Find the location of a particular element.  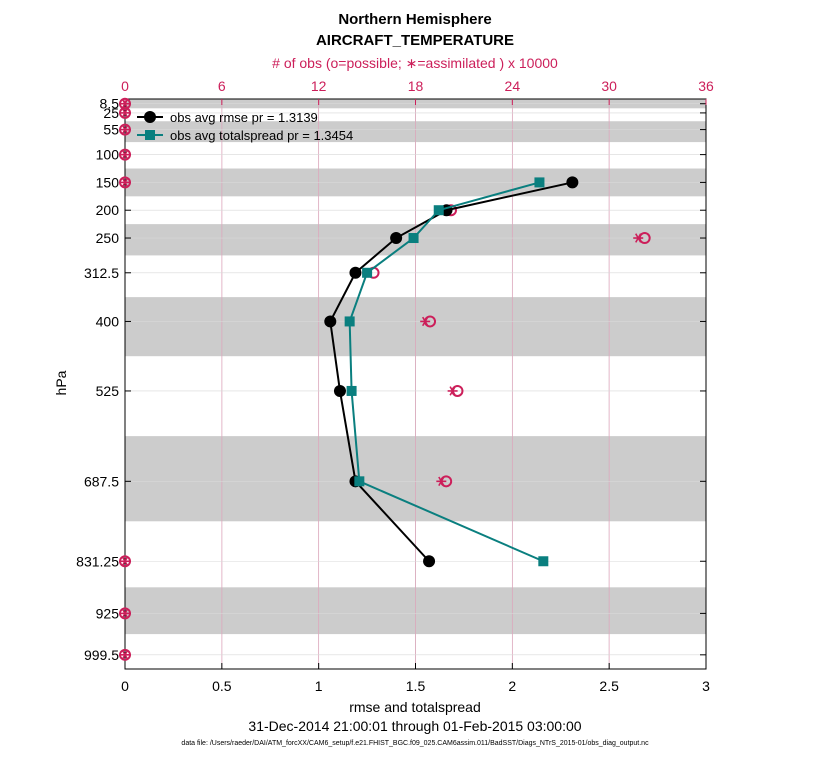

legend-rmse-marker is located at coordinates (150, 117).